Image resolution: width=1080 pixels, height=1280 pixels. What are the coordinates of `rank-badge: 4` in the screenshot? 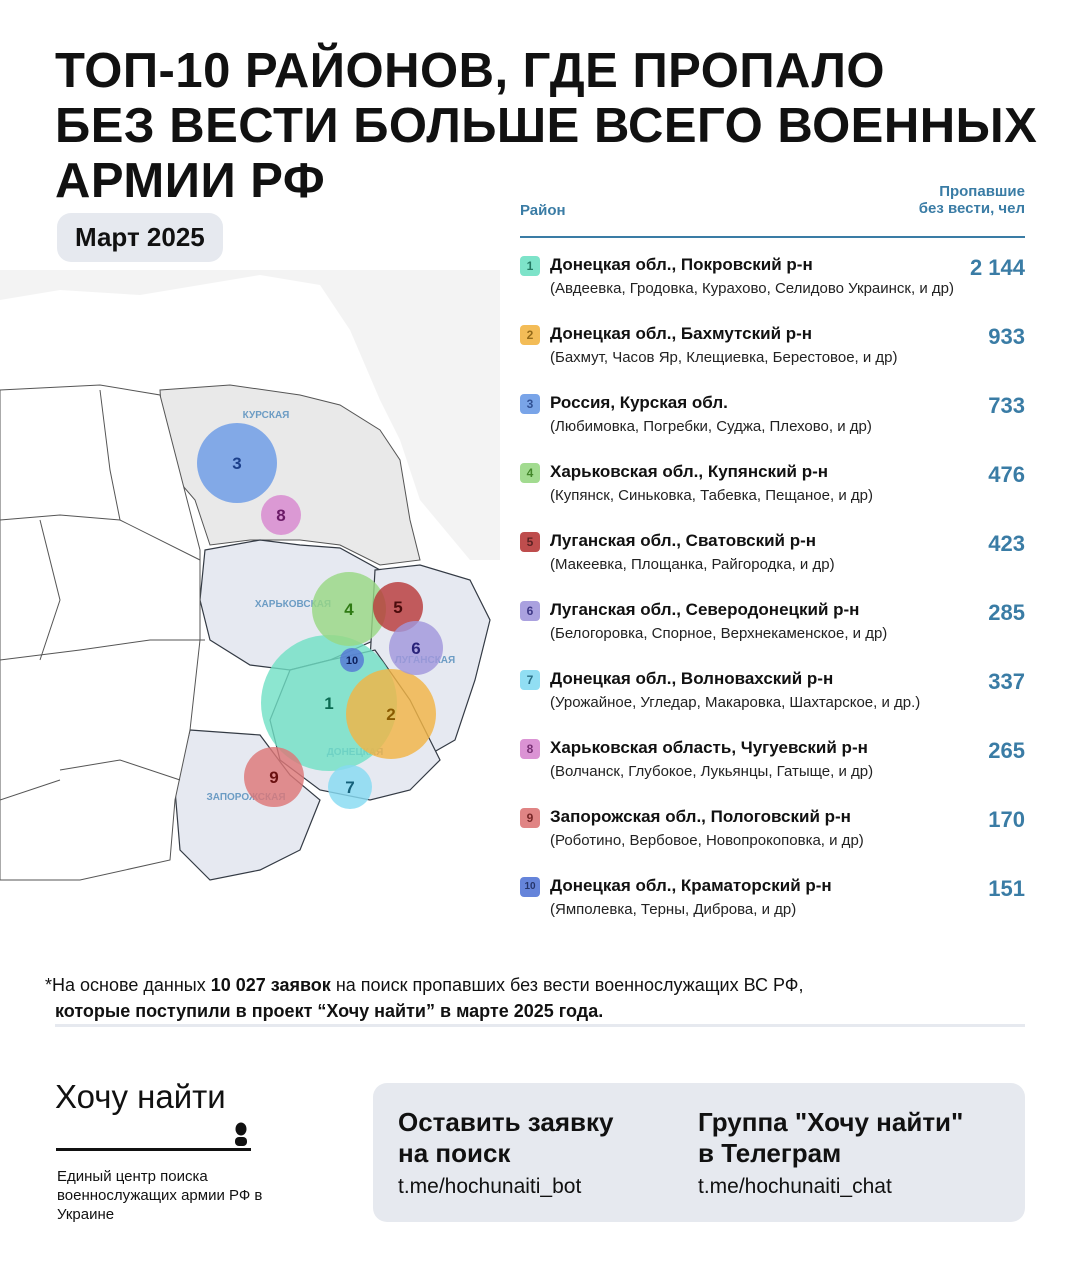 It's located at (530, 473).